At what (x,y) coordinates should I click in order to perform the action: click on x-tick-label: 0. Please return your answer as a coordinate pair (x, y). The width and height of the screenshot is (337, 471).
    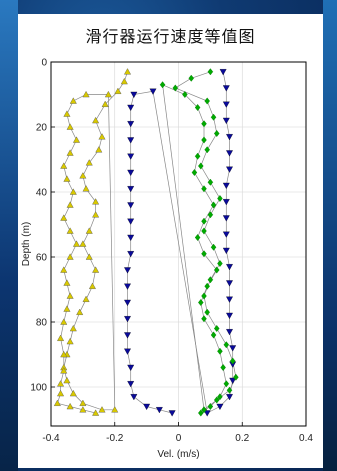
    Looking at the image, I should click on (179, 438).